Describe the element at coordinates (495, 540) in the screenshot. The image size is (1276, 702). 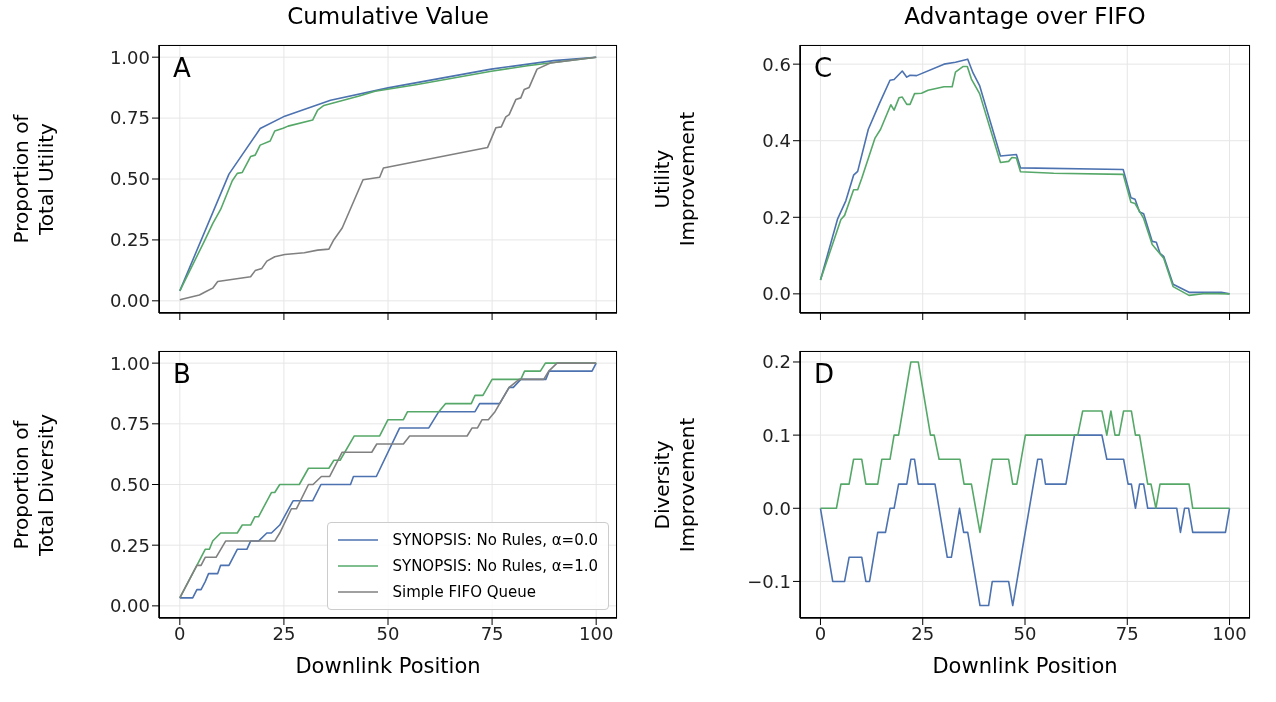
I see `legend-label: SYNOPSIS: No Rules, α=0.0` at that location.